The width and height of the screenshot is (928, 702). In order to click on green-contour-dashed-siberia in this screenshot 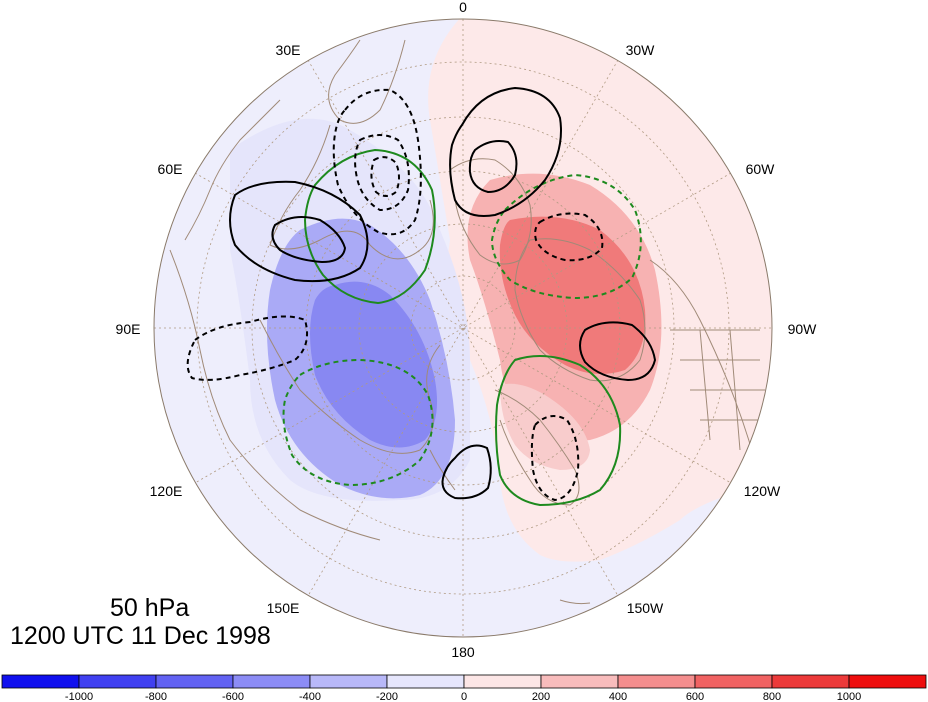, I will do `click(358, 422)`.